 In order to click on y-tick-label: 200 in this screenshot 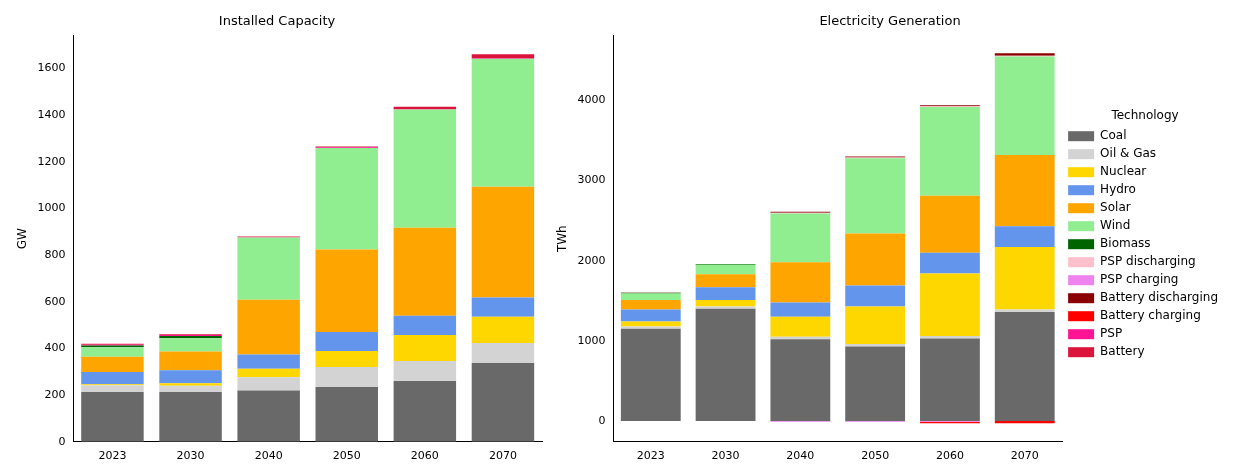, I will do `click(55, 394)`.